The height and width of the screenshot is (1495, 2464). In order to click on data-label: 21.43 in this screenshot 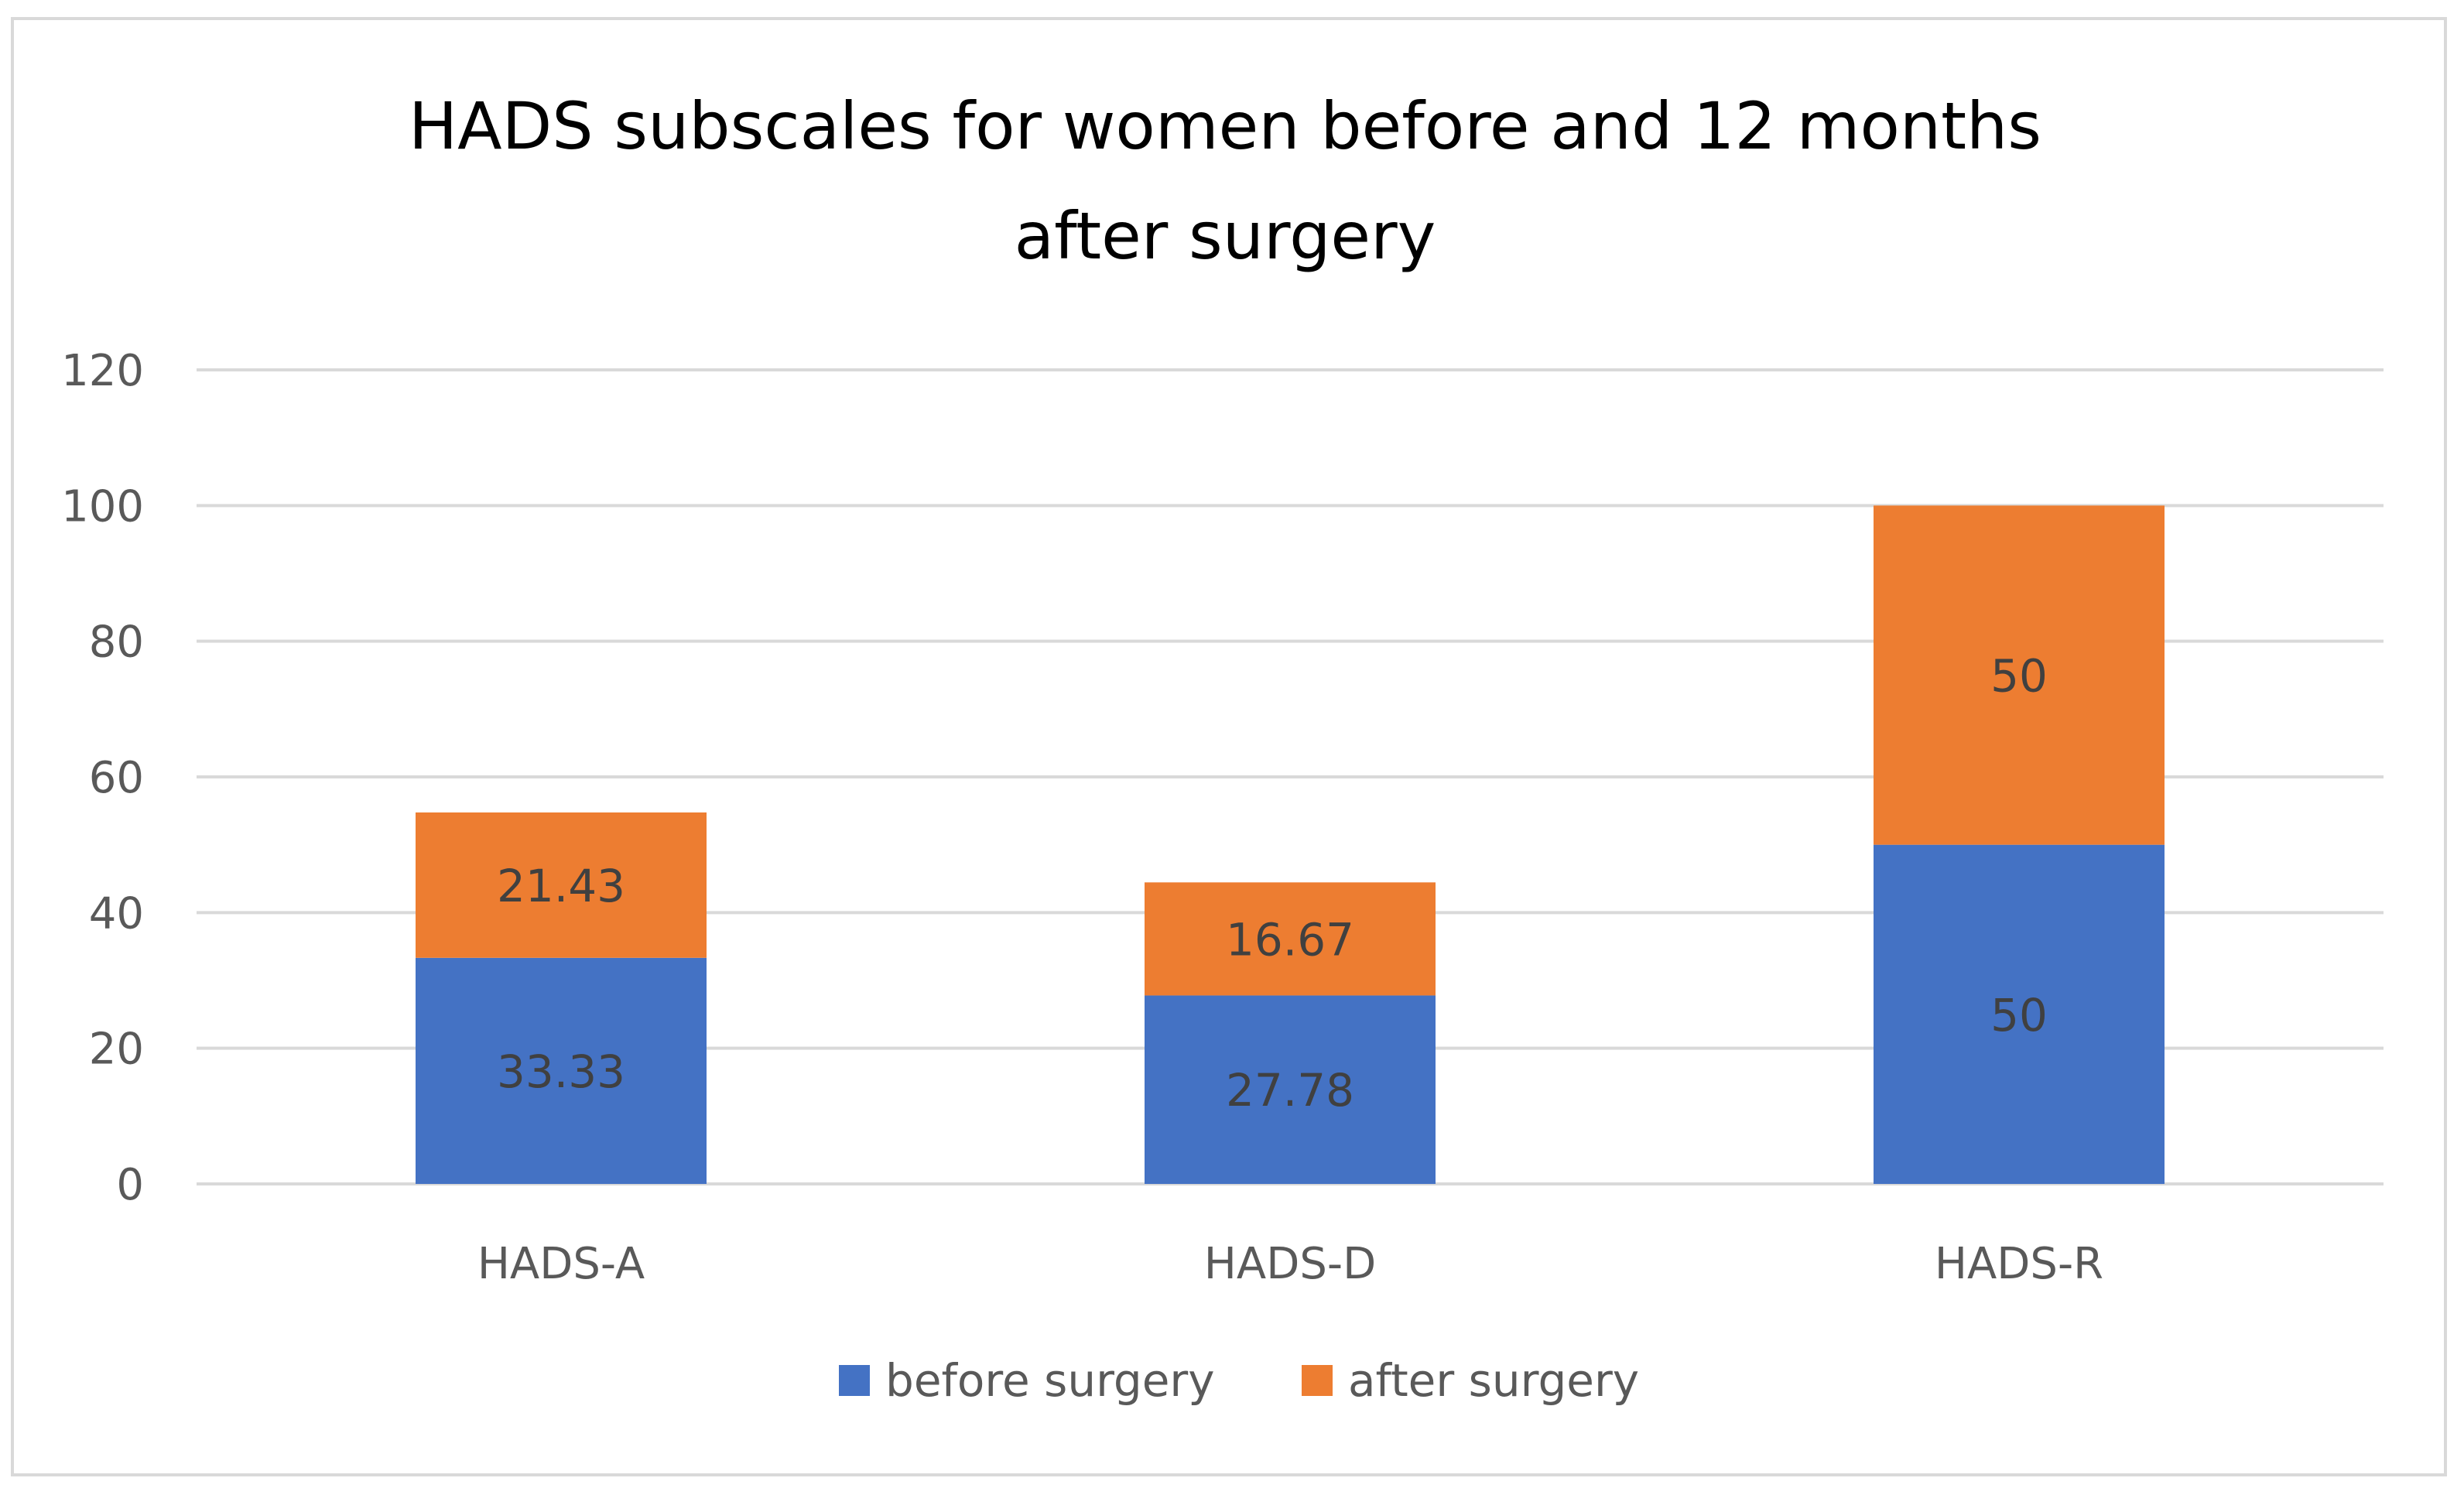, I will do `click(561, 886)`.